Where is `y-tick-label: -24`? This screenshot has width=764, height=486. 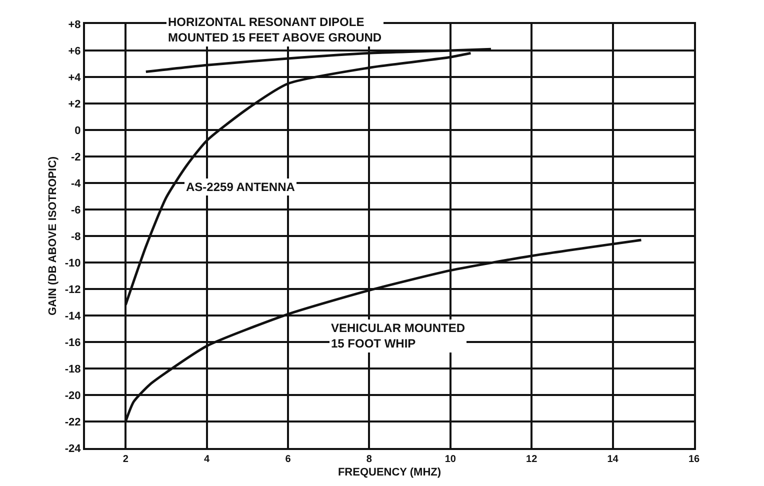 y-tick-label: -24 is located at coordinates (73, 448).